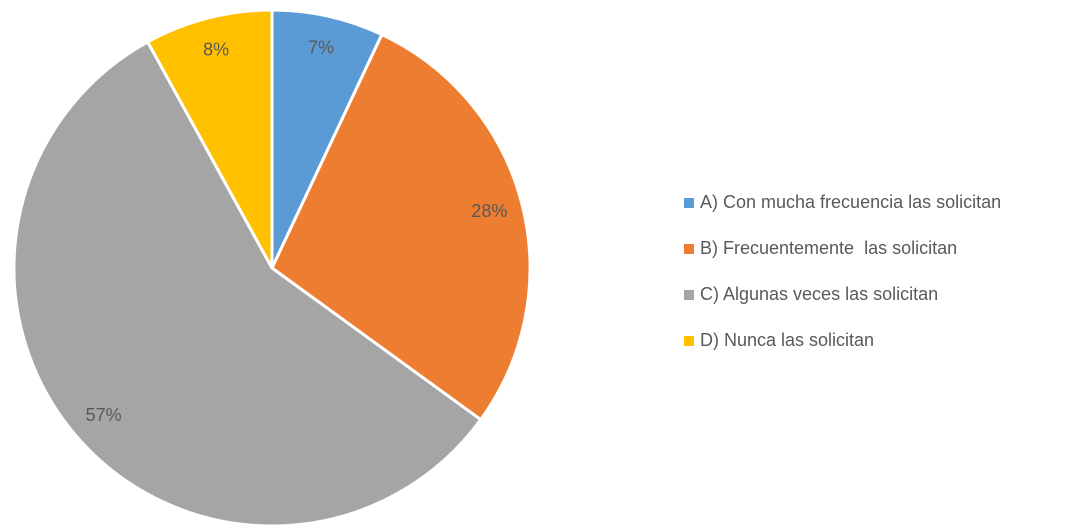 Image resolution: width=1067 pixels, height=525 pixels. Describe the element at coordinates (850, 202) in the screenshot. I see `legend-label: A) Con mucha frecuencia las solicitan` at that location.